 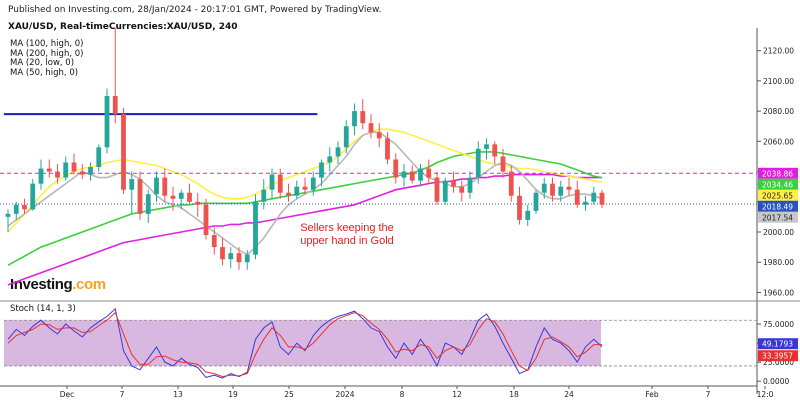 What do you see at coordinates (457, 394) in the screenshot?
I see `x-tick-label: 12` at bounding box center [457, 394].